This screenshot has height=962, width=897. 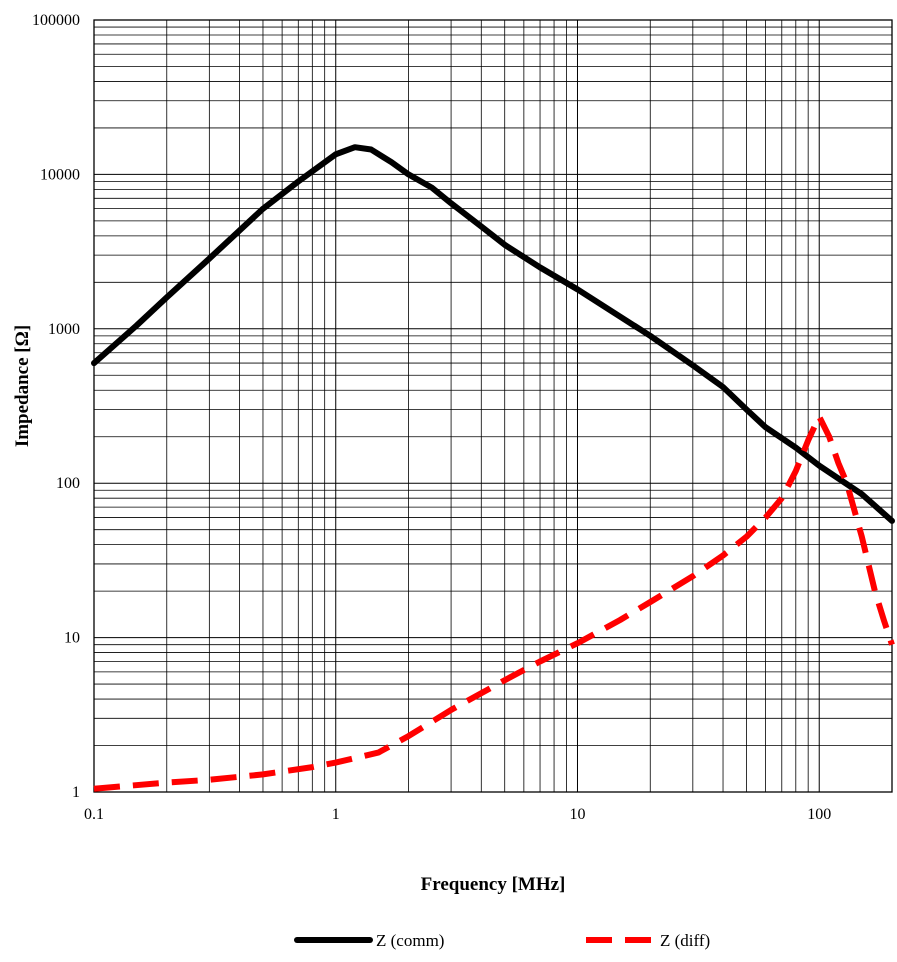 What do you see at coordinates (336, 814) in the screenshot?
I see `x-tick-label: 1` at bounding box center [336, 814].